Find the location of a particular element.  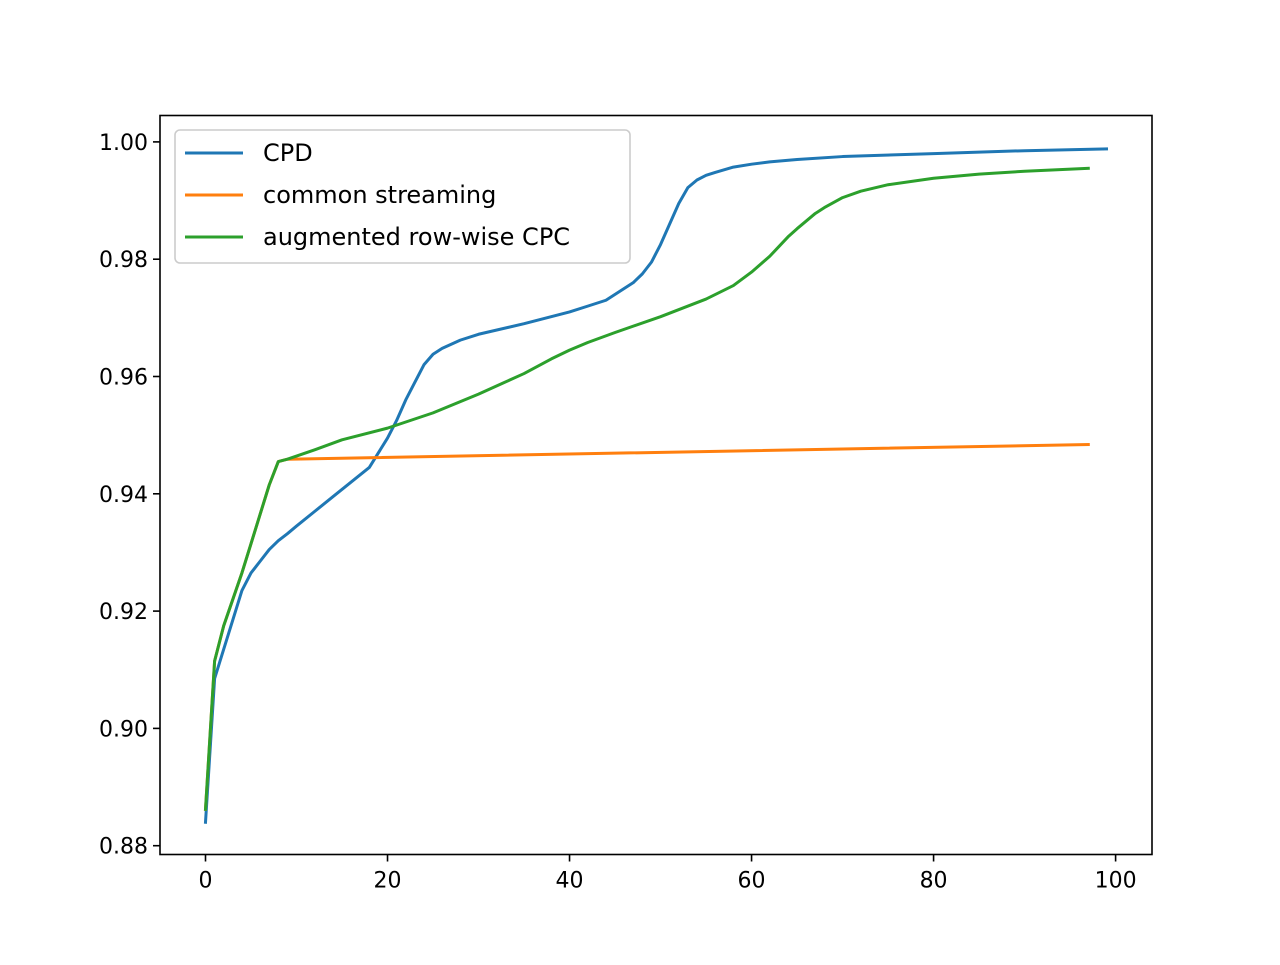

y-tick-label: 0.96 is located at coordinates (123, 377).